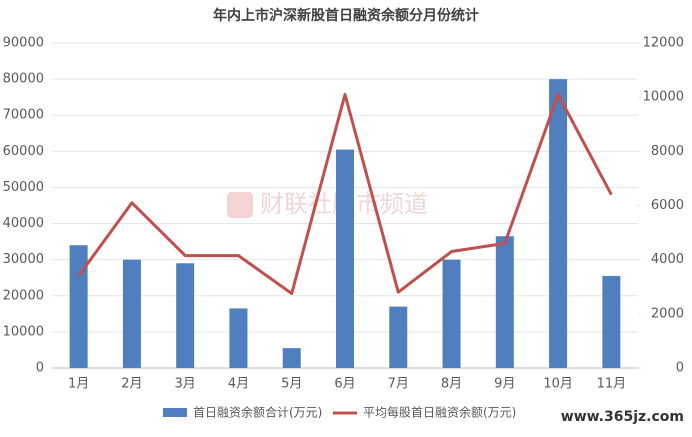 The width and height of the screenshot is (692, 437). Describe the element at coordinates (680, 368) in the screenshot. I see `y2-tick-label: 0` at that location.